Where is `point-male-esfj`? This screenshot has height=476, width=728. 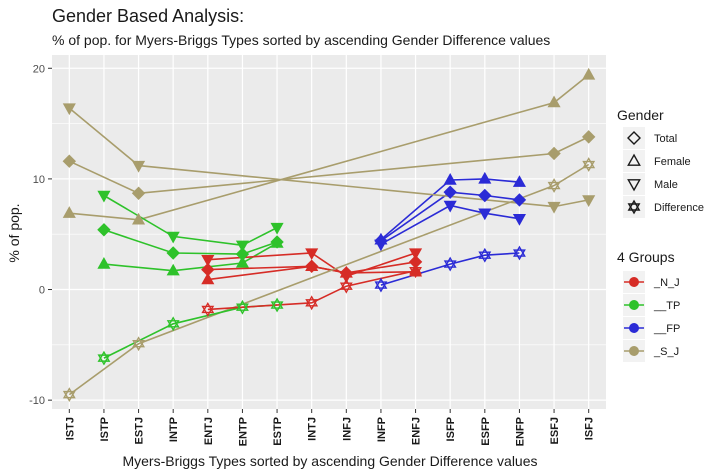 point-male-esfj is located at coordinates (554, 207).